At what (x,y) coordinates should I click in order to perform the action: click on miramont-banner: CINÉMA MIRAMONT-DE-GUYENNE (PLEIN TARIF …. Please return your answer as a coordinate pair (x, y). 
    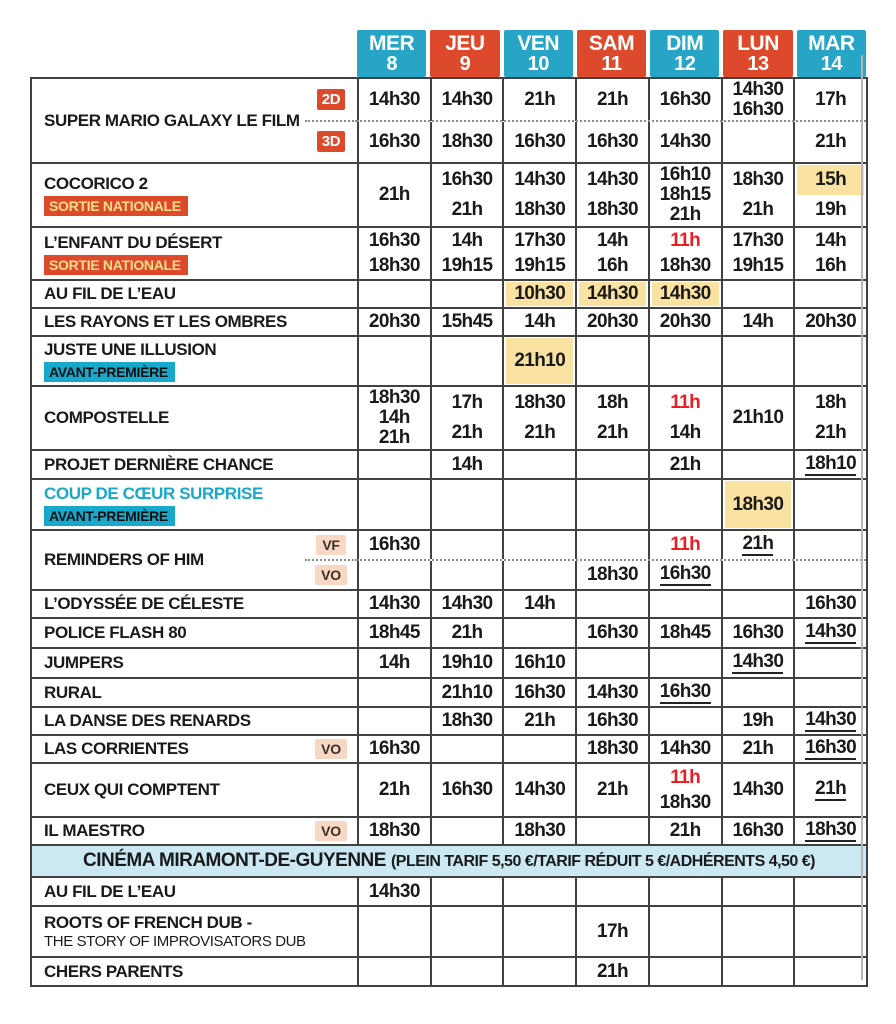
    Looking at the image, I should click on (449, 861).